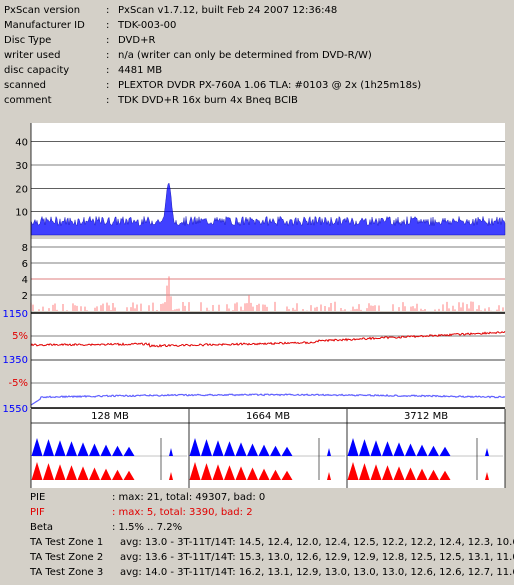  I want to click on header-value: TDK DVD+R 16x burn 4x Bneq BCIB, so click(208, 100).